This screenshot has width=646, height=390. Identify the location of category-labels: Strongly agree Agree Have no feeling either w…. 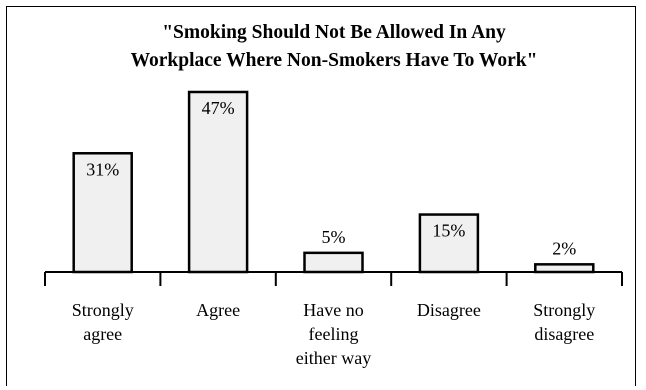
(334, 334).